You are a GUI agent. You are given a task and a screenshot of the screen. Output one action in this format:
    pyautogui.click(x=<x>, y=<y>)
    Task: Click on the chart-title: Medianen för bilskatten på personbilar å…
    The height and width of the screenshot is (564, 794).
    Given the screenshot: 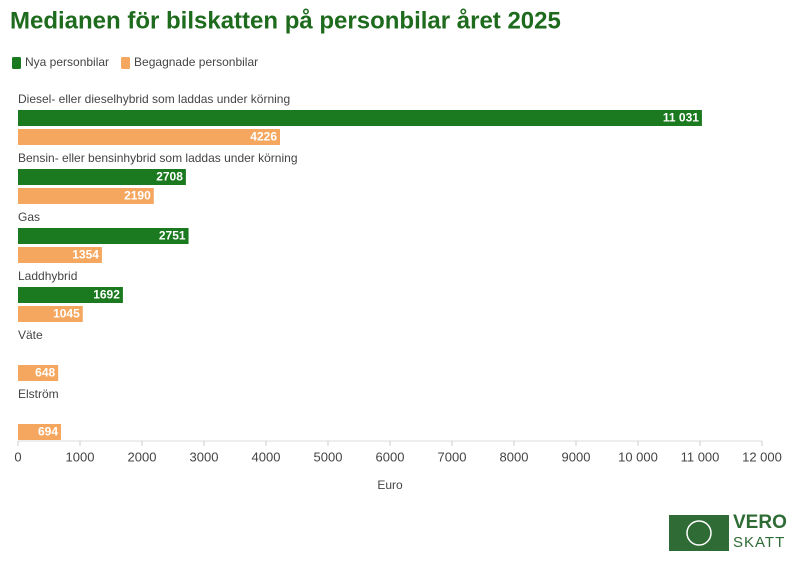 What is the action you would take?
    pyautogui.click(x=285, y=20)
    